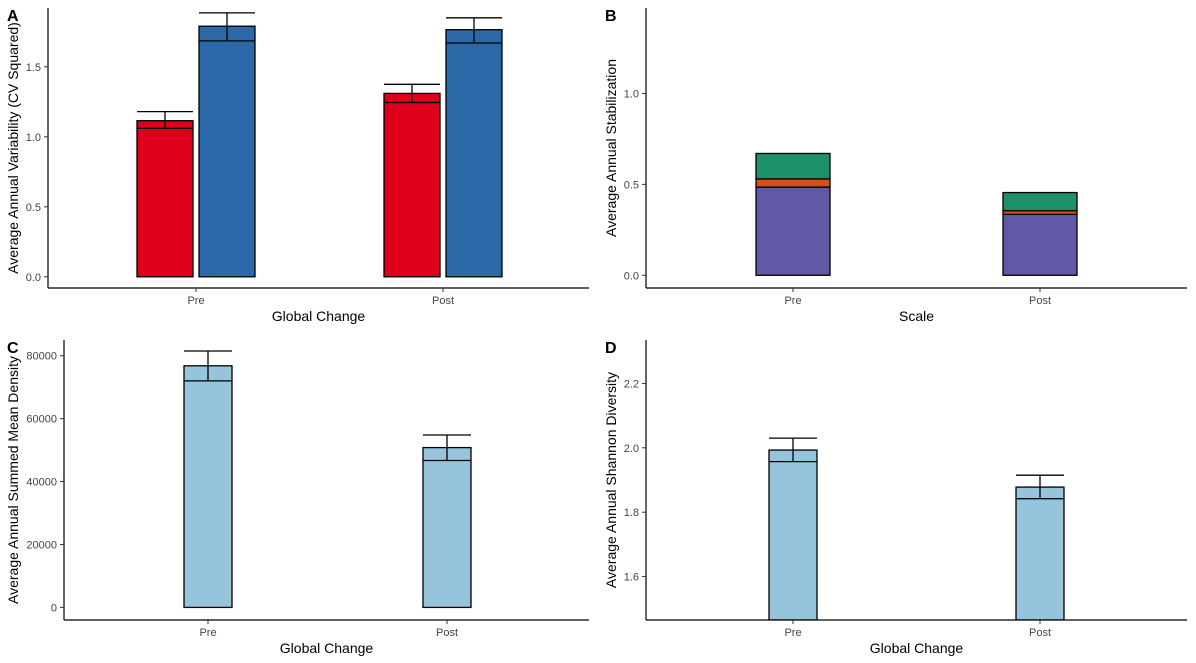  Describe the element at coordinates (13, 480) in the screenshot. I see `y-axis-title: Average Annual Summed Mean Density` at that location.